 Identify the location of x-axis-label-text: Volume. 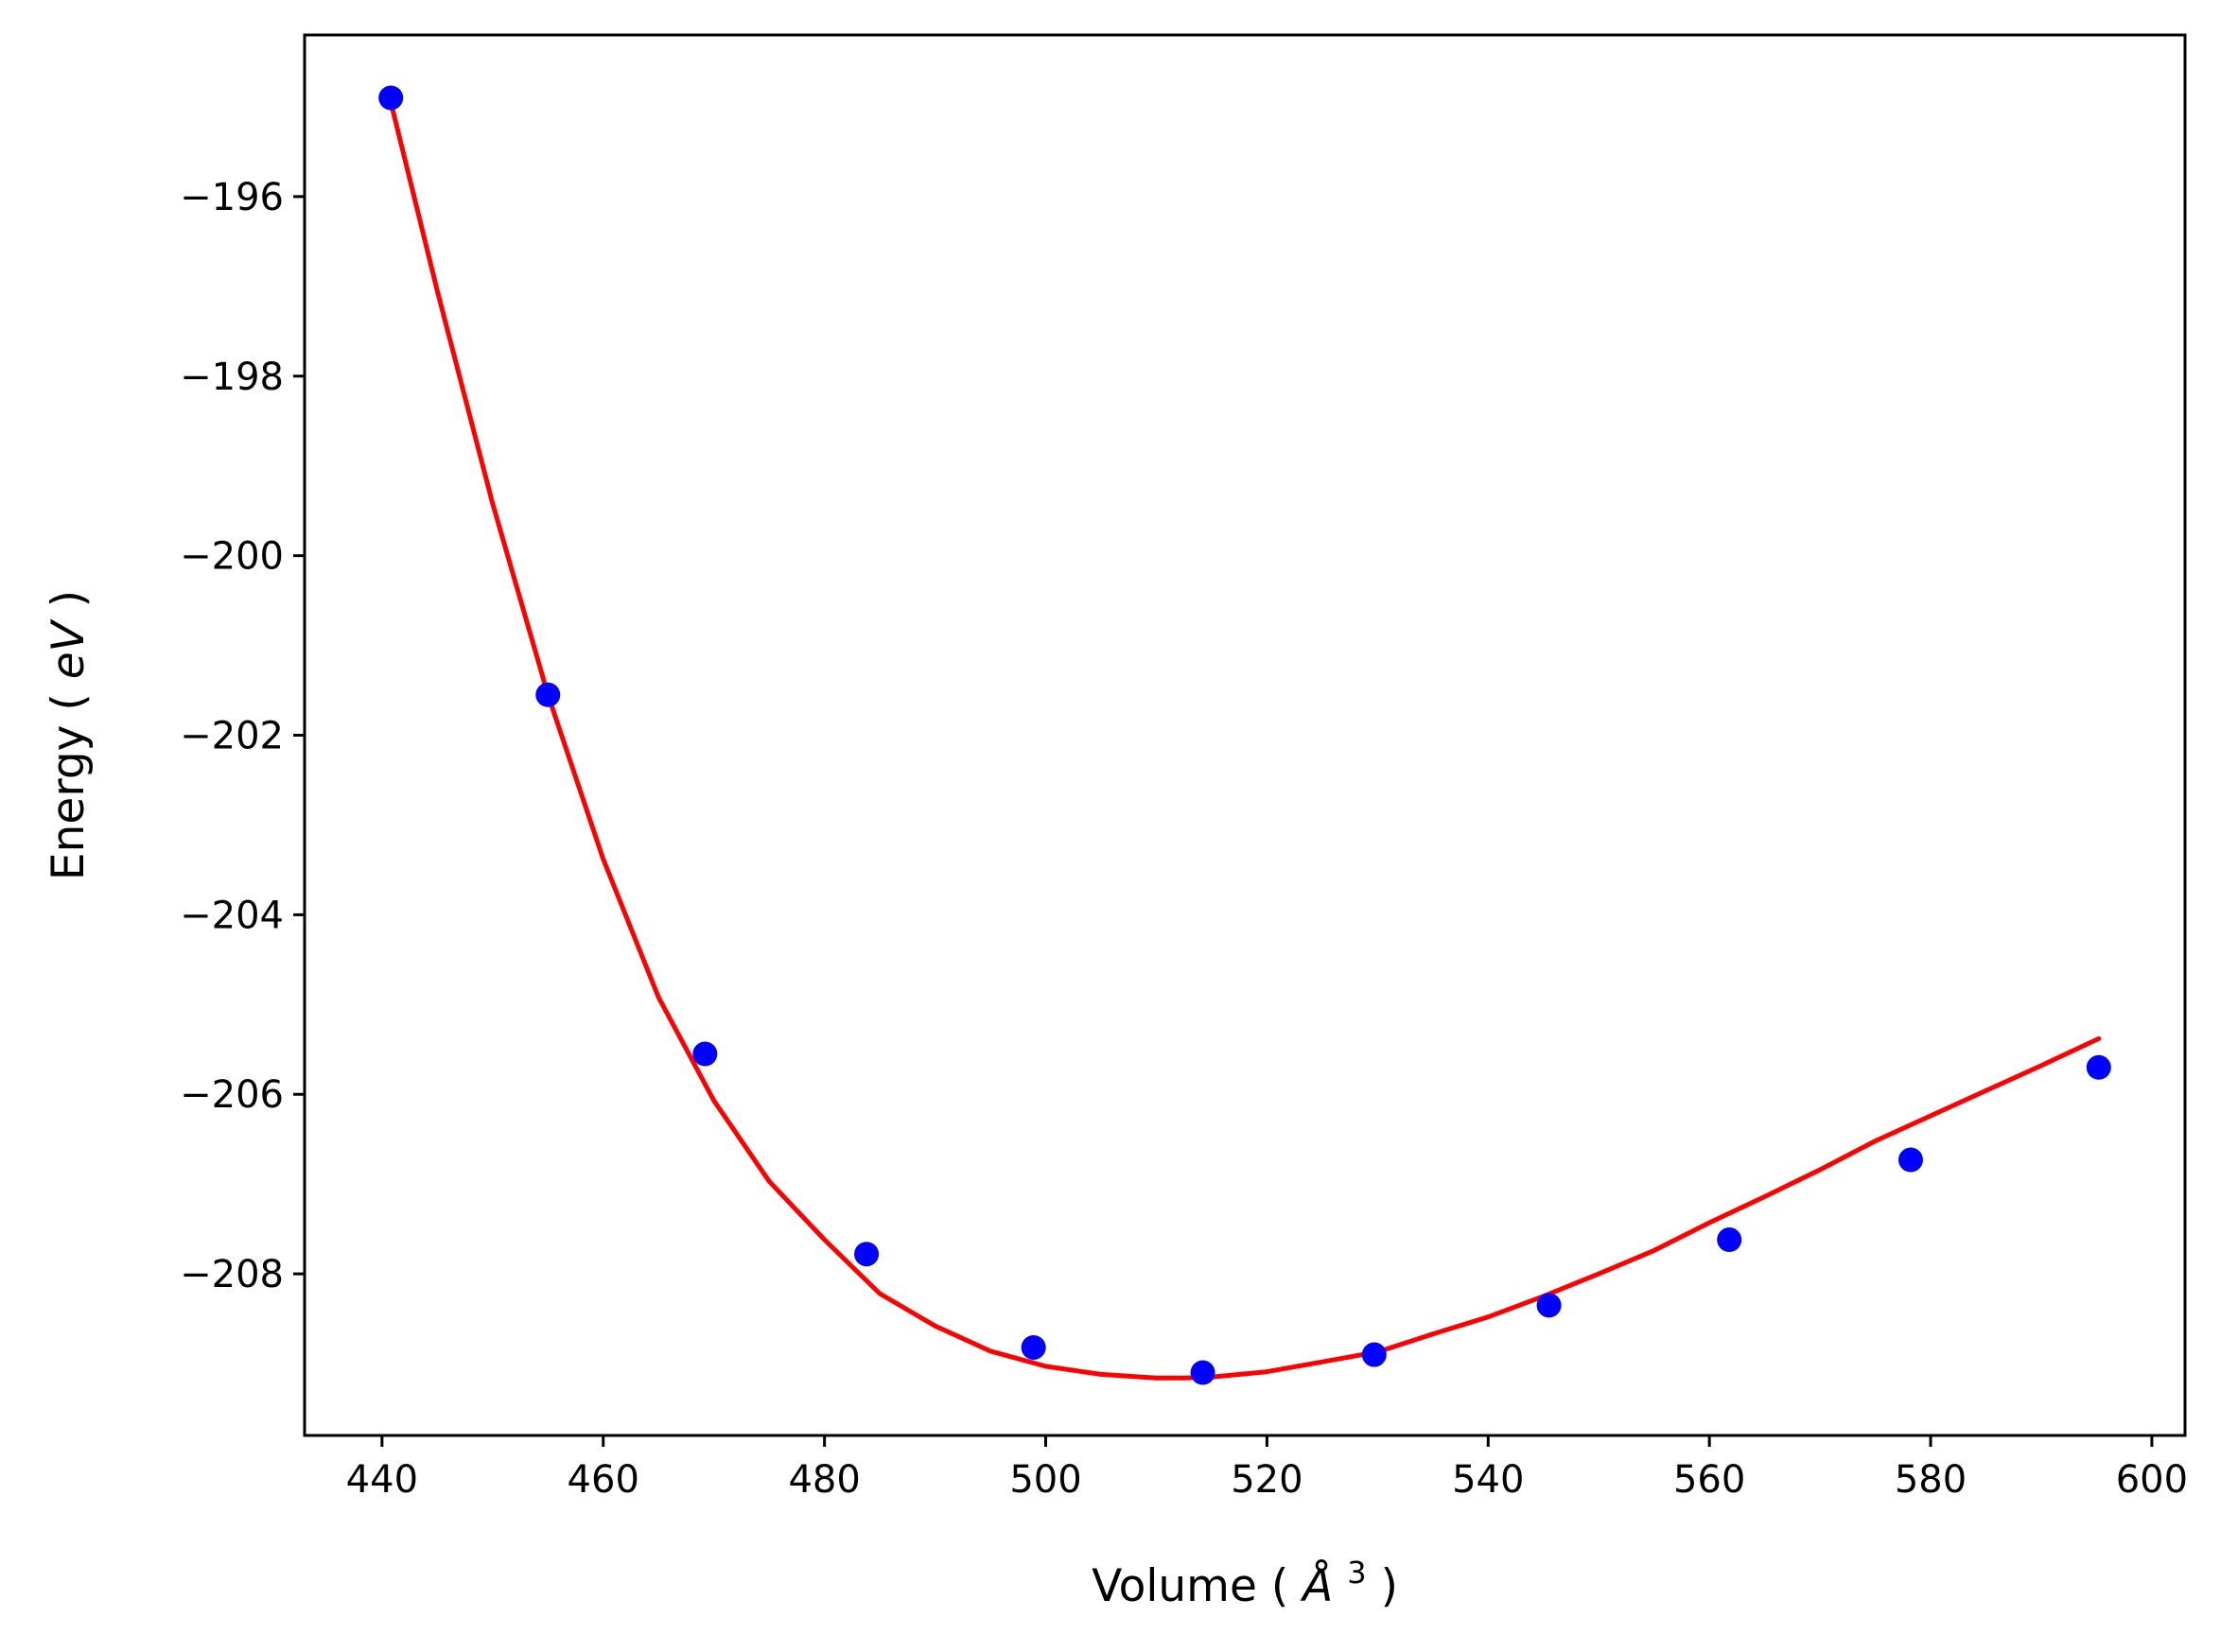
(1174, 1586).